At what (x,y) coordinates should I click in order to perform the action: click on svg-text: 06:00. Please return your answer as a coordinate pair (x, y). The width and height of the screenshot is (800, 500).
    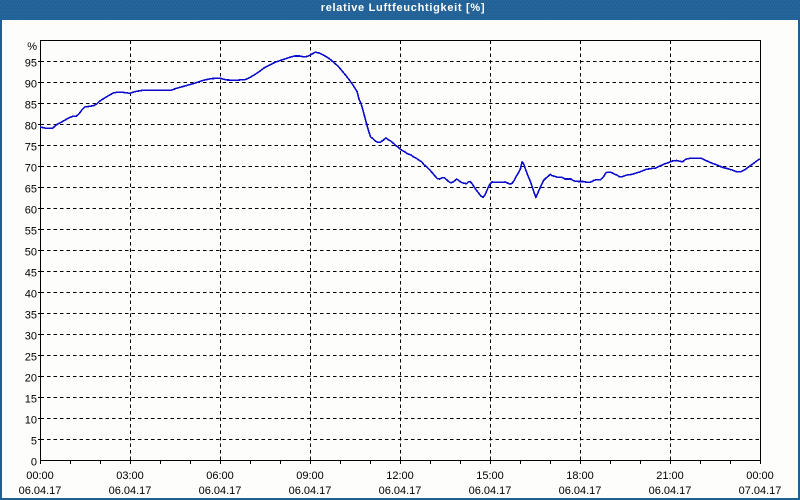
    Looking at the image, I should click on (220, 476).